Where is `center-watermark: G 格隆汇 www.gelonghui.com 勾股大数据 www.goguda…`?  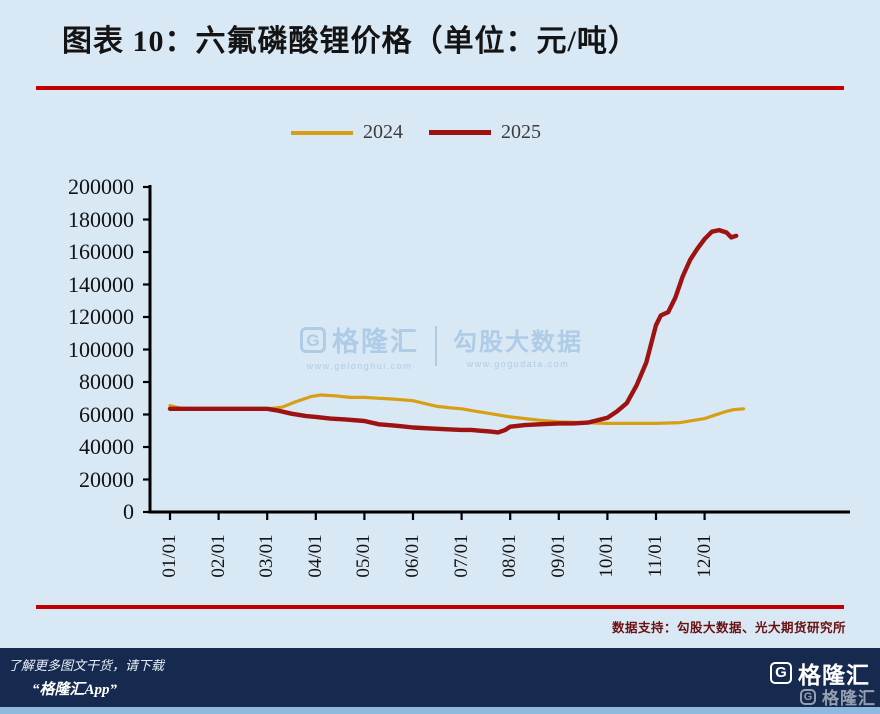
center-watermark: G 格隆汇 www.gelonghui.com 勾股大数据 www.goguda… is located at coordinates (441, 345).